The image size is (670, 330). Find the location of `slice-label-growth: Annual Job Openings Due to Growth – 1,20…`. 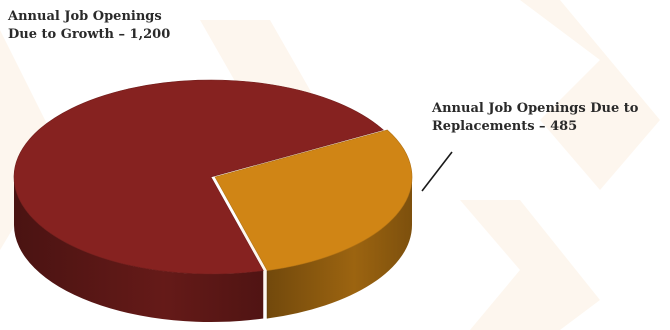

slice-label-growth: Annual Job Openings Due to Growth – 1,20… is located at coordinates (89, 25).